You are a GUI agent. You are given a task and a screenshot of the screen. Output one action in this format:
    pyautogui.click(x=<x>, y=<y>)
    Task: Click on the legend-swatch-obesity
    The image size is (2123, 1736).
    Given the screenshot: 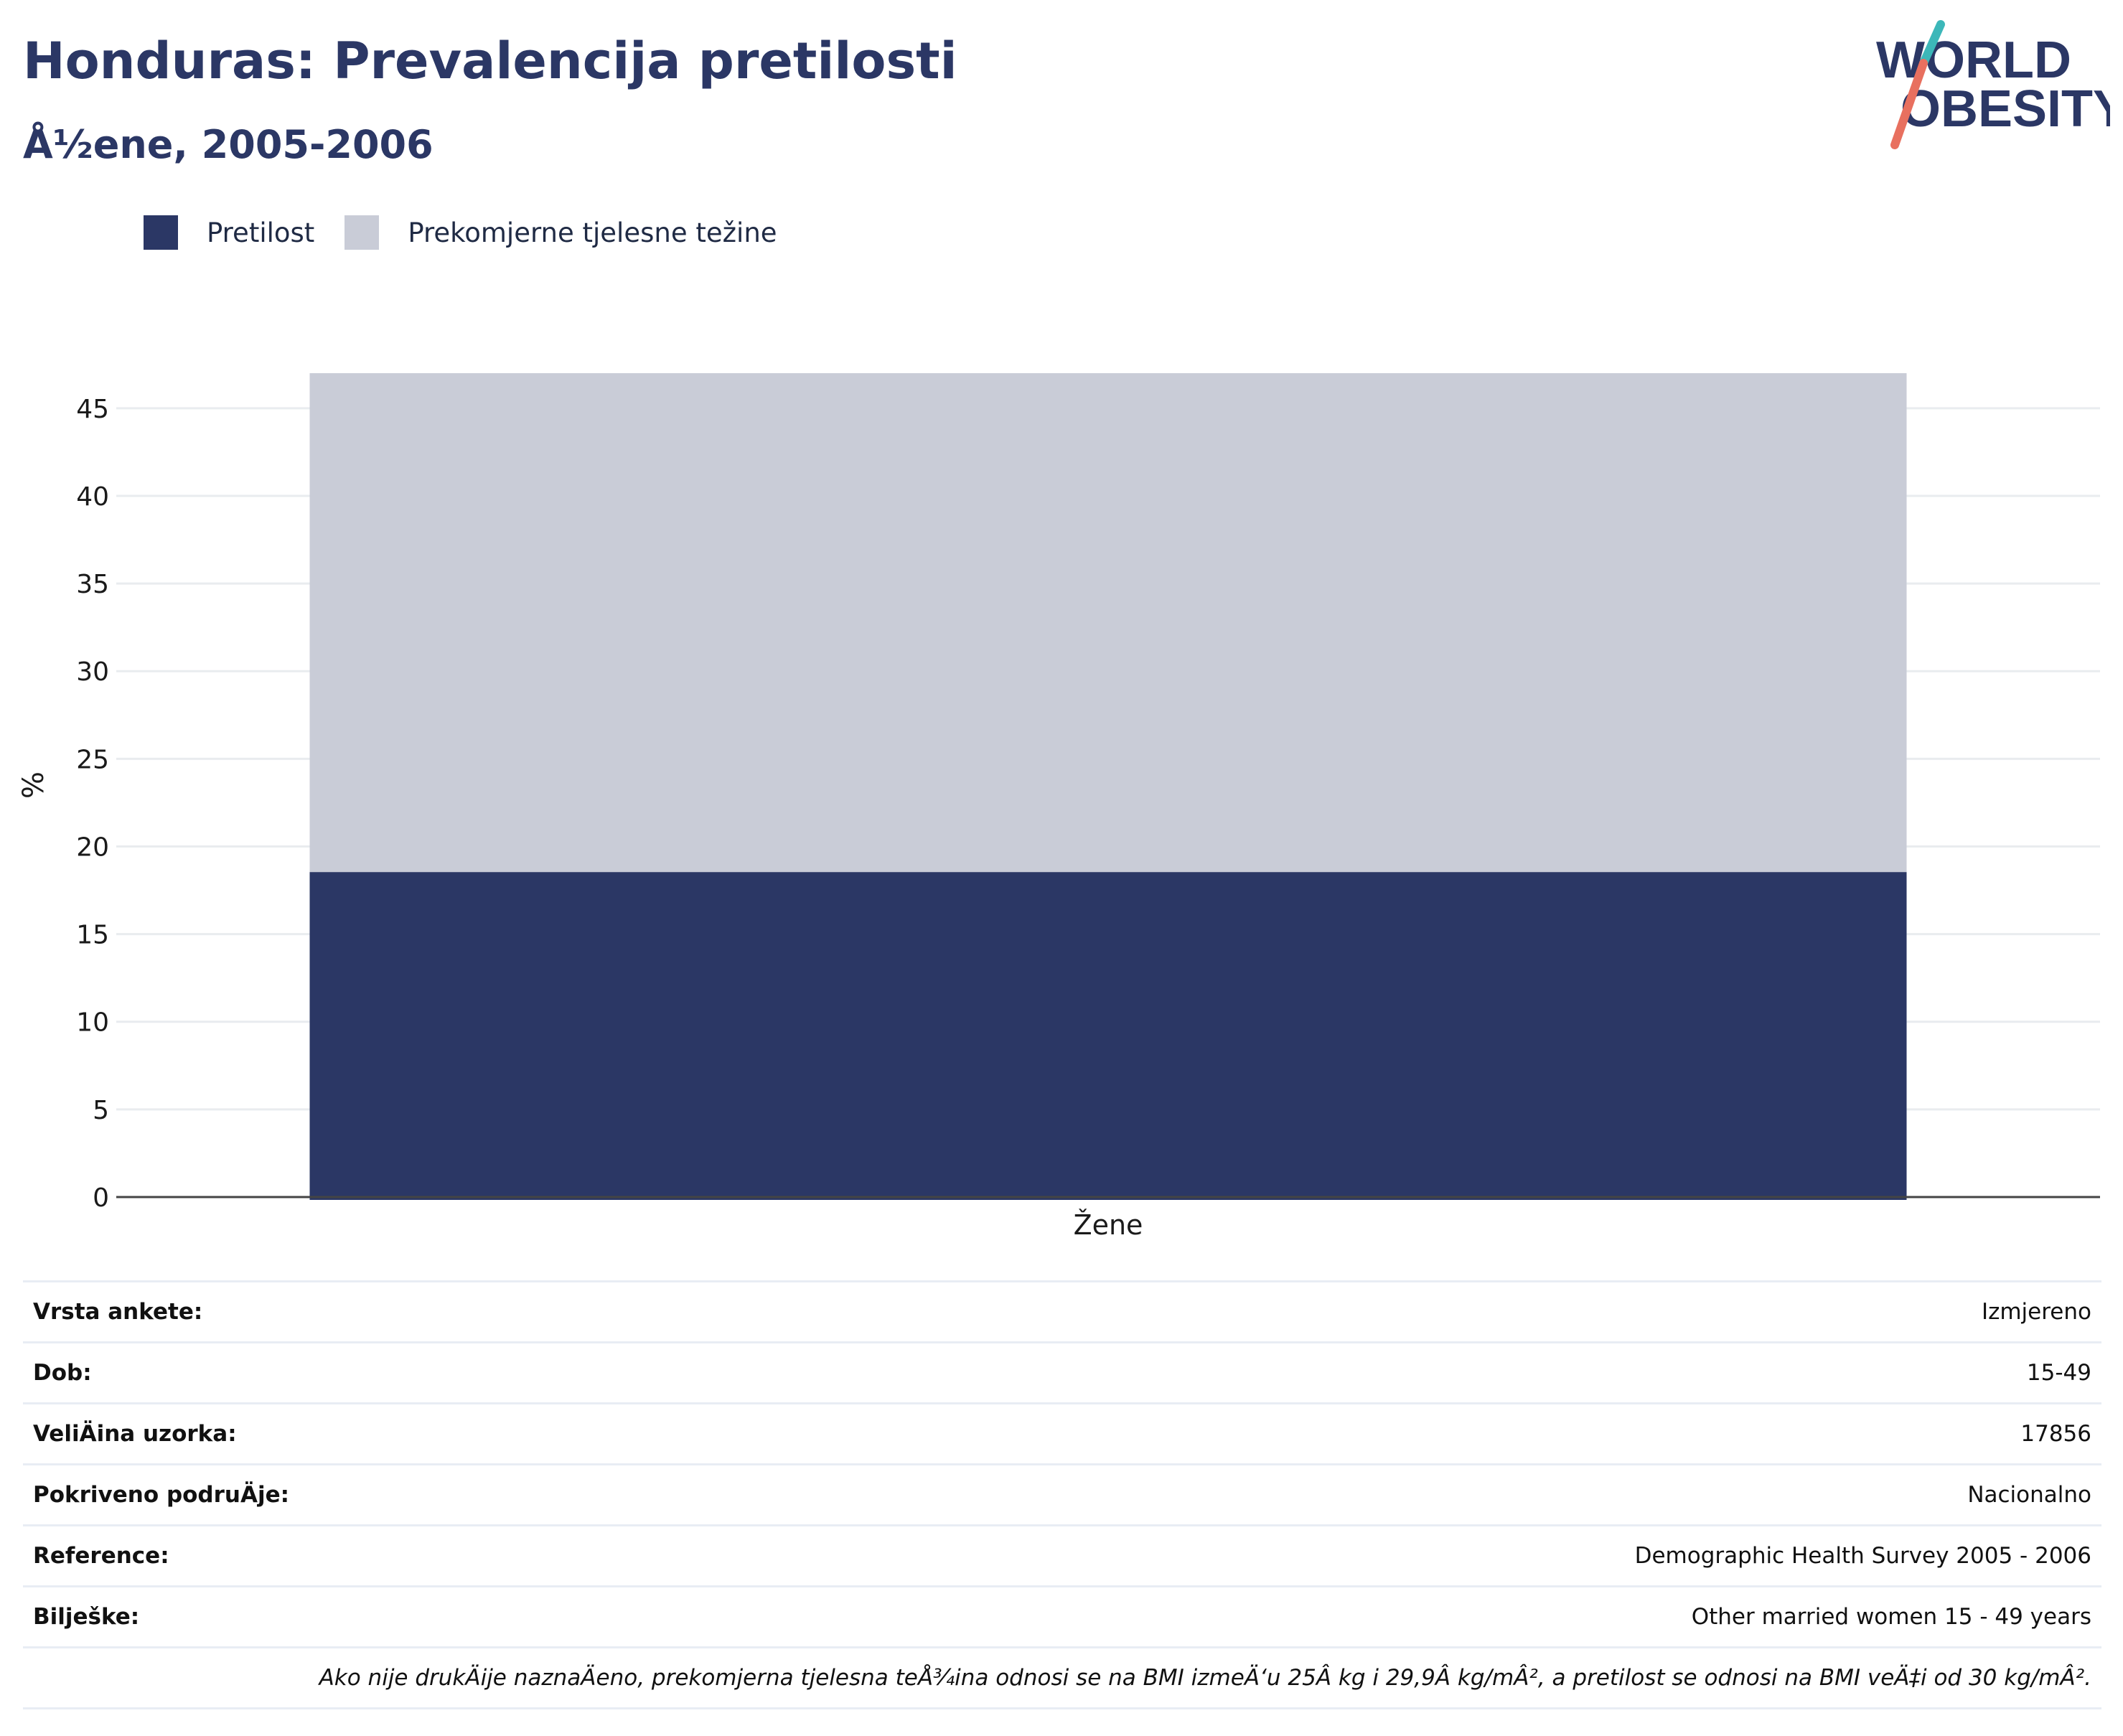 What is the action you would take?
    pyautogui.click(x=161, y=232)
    